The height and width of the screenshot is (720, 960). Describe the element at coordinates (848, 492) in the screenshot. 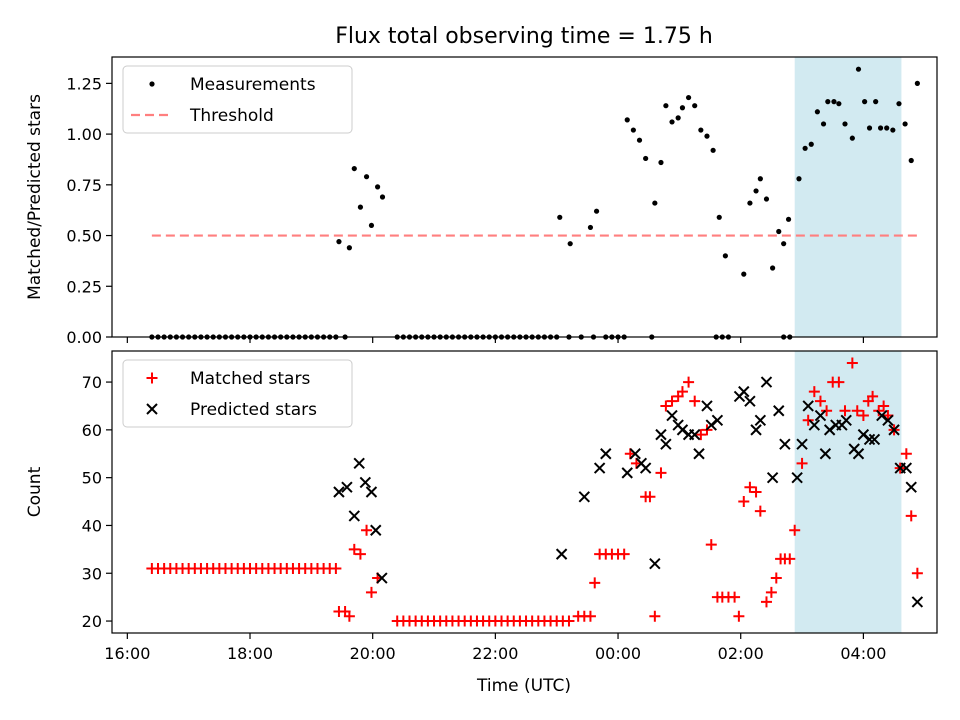

I see `highlight-span` at that location.